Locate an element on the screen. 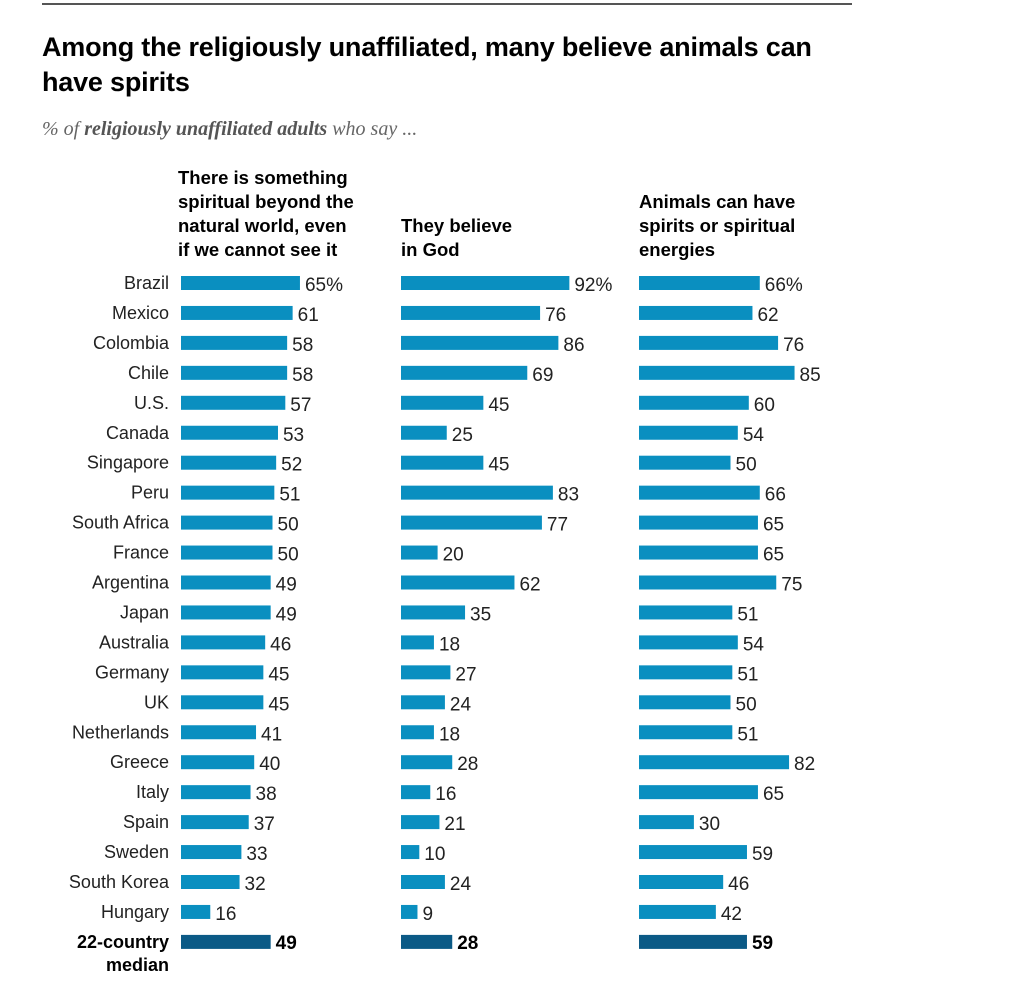 This screenshot has width=1024, height=984. column-header-line: There is something is located at coordinates (263, 177).